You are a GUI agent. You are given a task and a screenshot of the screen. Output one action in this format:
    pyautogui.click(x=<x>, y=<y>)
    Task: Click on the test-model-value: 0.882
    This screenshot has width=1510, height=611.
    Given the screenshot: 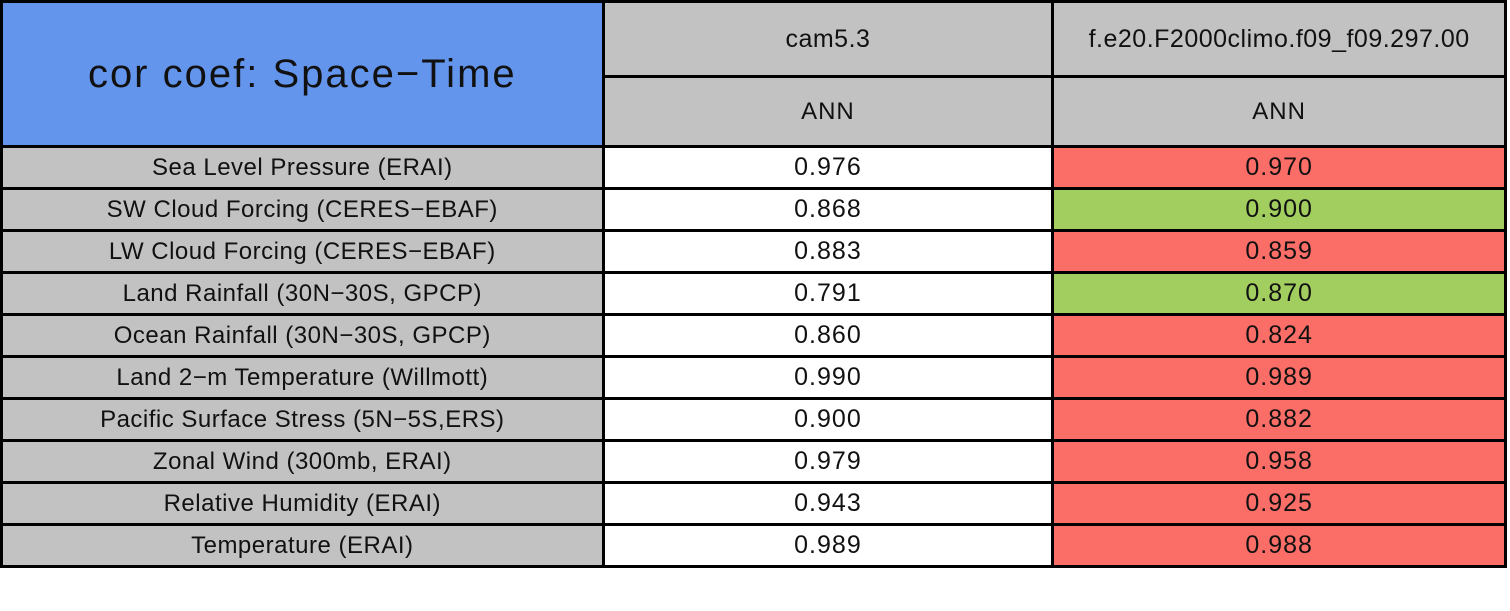 What is the action you would take?
    pyautogui.click(x=1279, y=419)
    